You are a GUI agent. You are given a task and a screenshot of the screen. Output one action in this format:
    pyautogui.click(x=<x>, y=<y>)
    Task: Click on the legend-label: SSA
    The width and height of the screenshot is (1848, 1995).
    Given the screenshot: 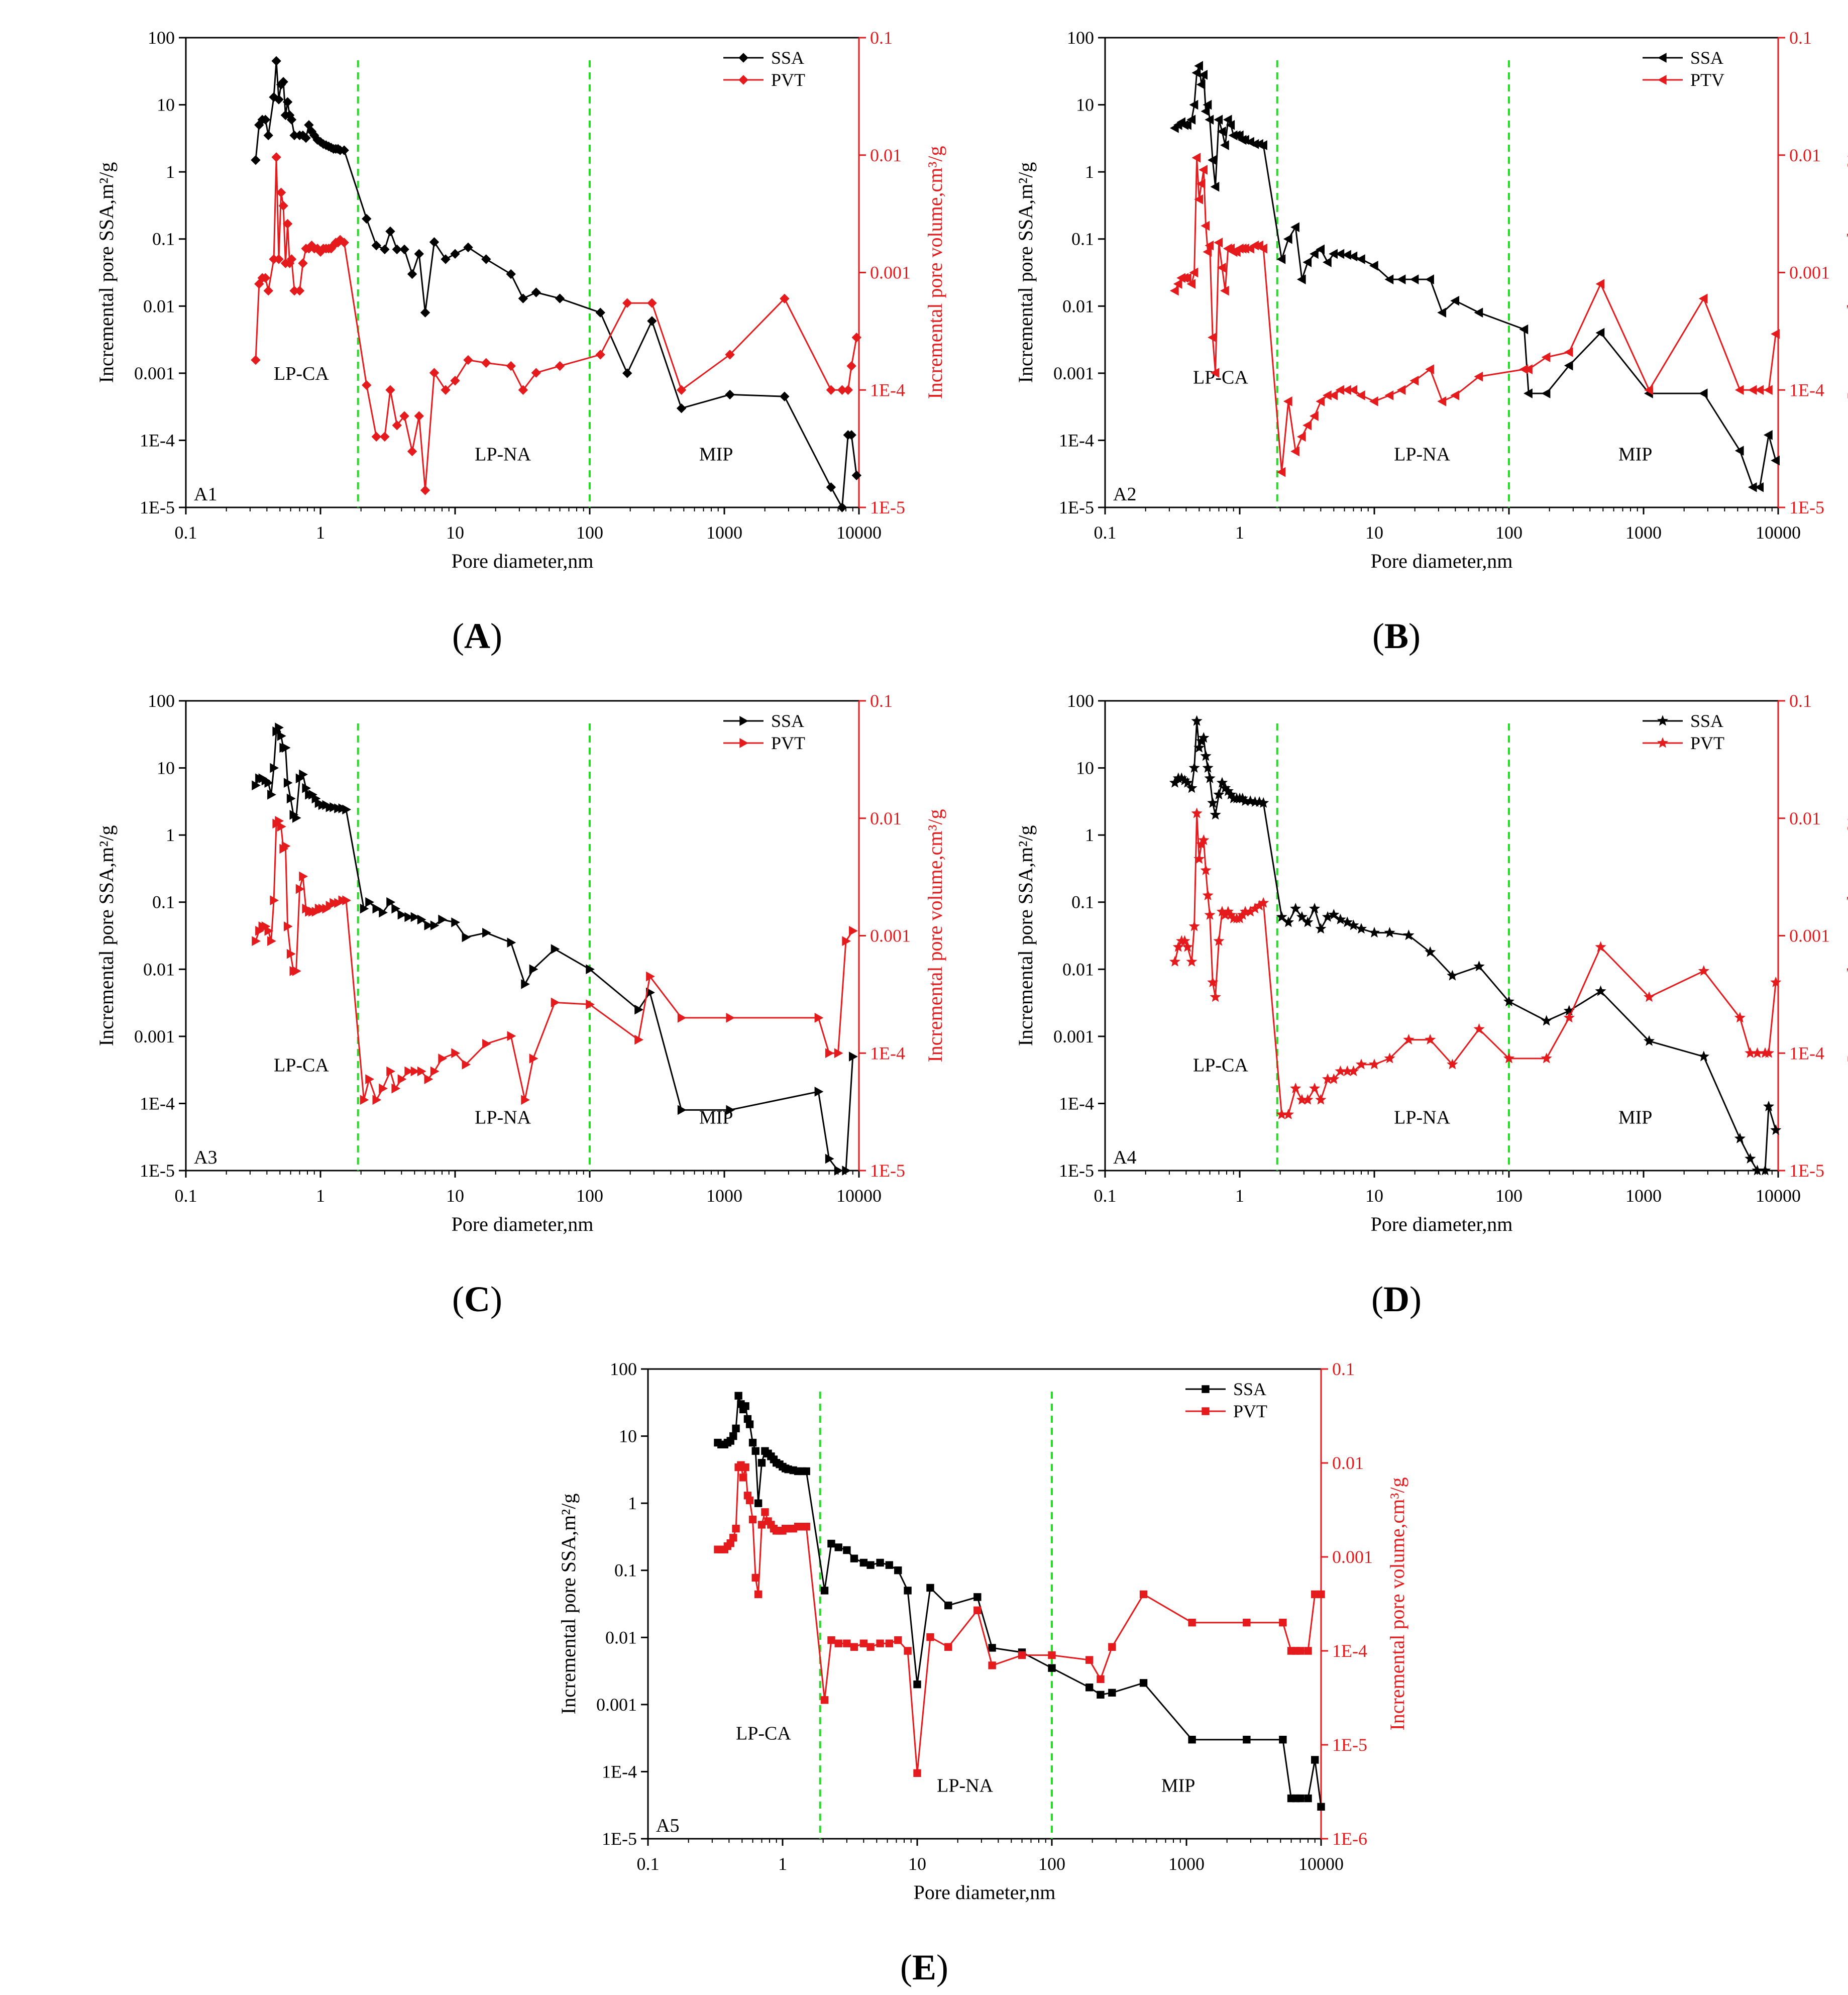 What is the action you would take?
    pyautogui.click(x=1249, y=1389)
    